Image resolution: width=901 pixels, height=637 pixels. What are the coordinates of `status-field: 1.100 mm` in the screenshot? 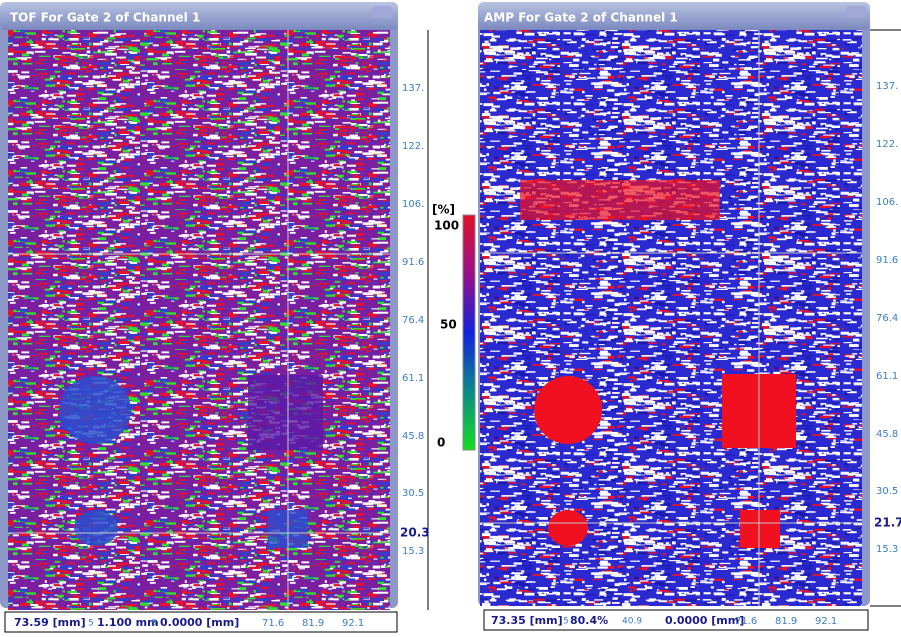 It's located at (128, 622).